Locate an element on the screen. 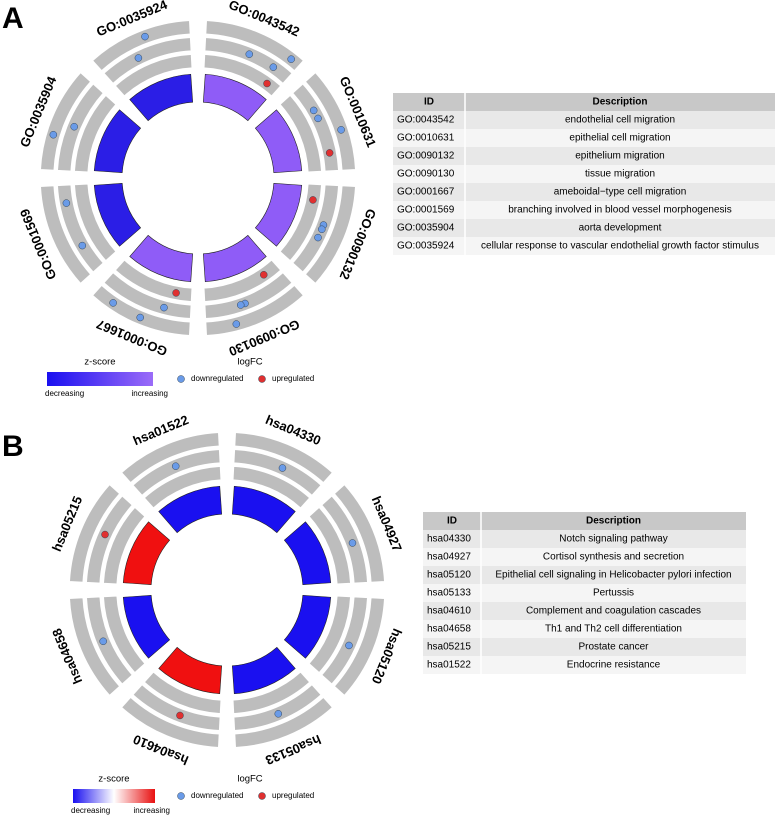  table-cell: epithelial cell migration is located at coordinates (619, 138).